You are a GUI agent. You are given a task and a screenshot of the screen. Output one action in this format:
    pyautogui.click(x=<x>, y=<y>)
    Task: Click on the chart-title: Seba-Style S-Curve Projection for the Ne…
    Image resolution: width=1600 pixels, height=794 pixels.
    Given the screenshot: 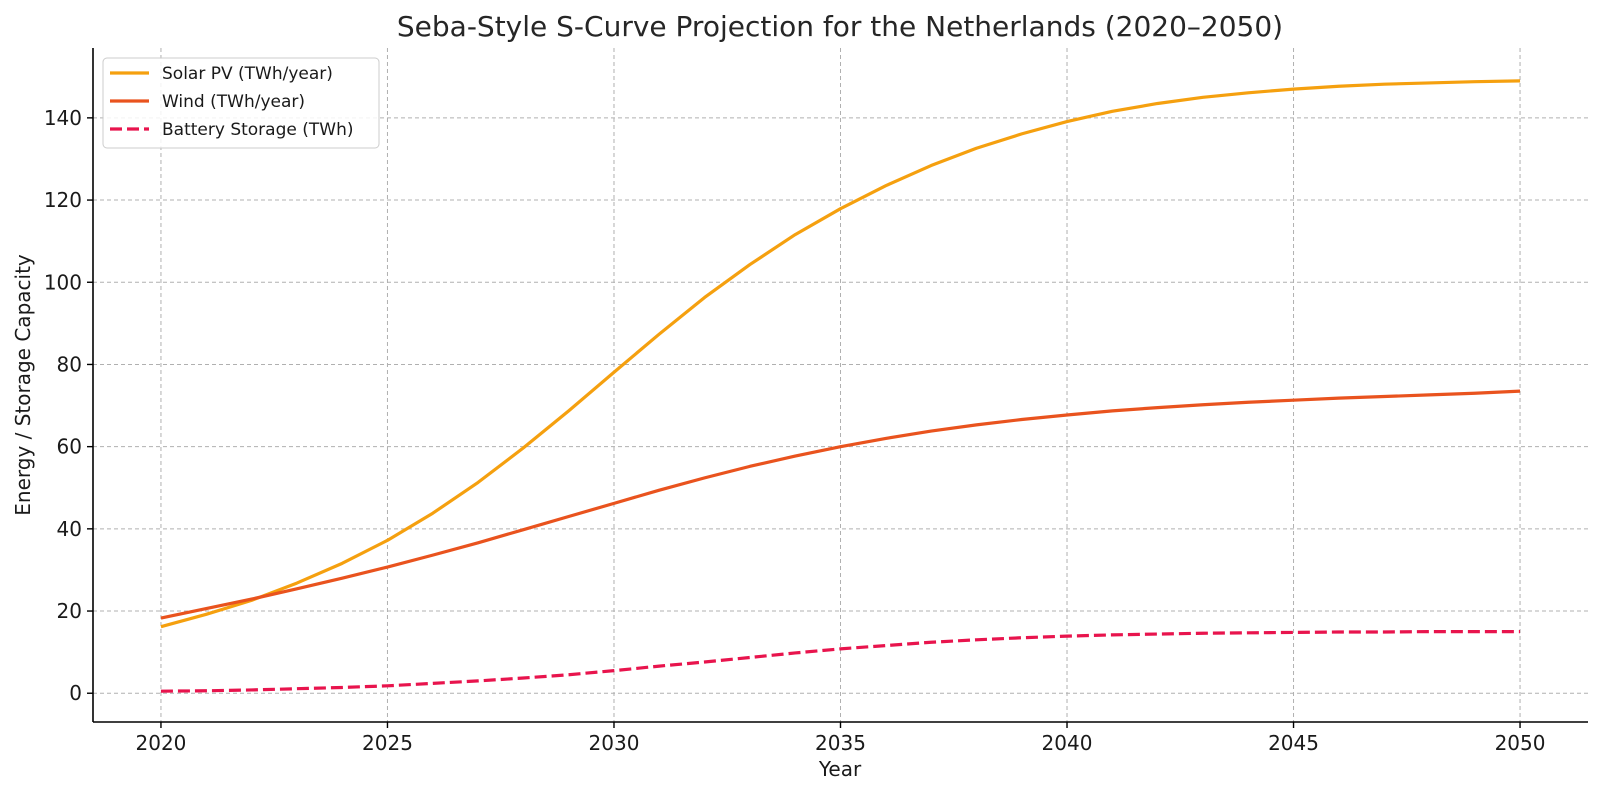 What is the action you would take?
    pyautogui.click(x=840, y=26)
    